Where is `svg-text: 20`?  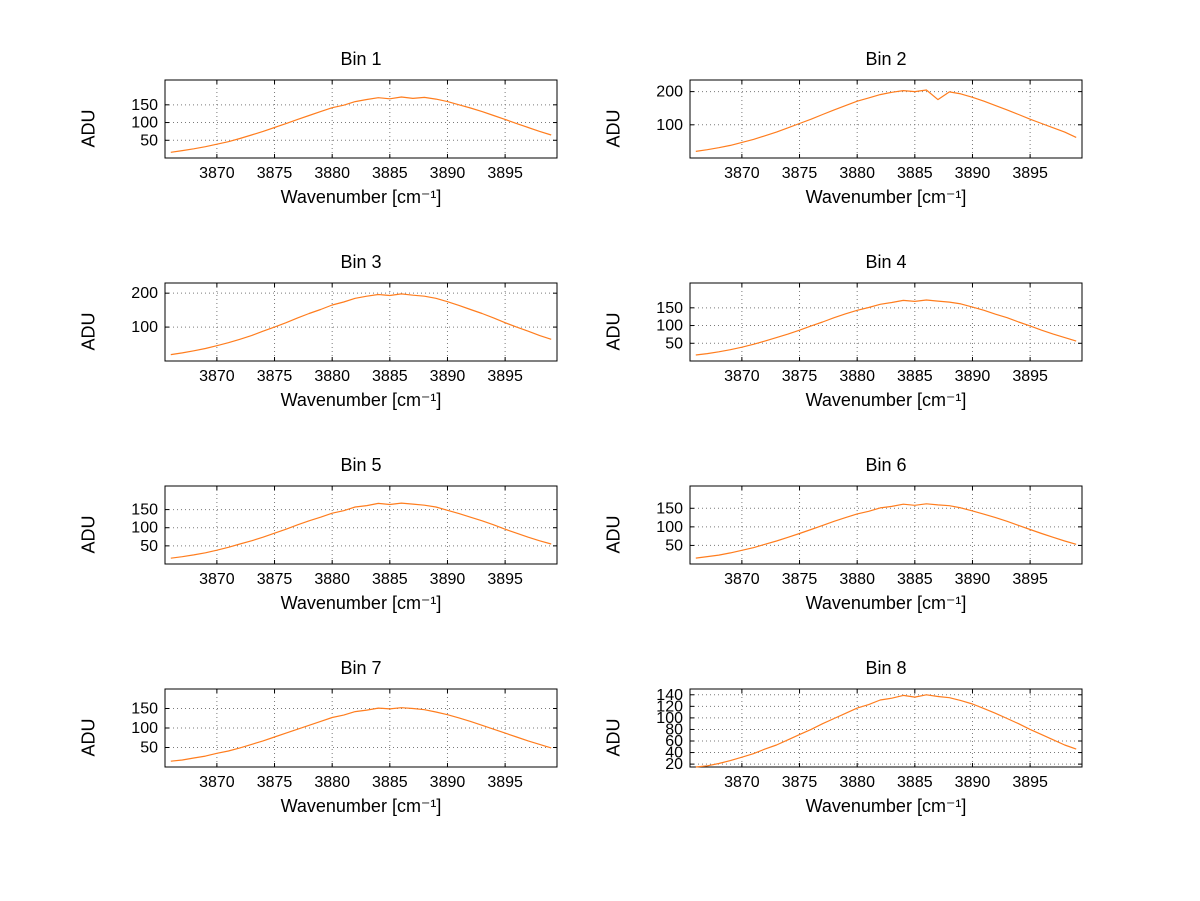 svg-text: 20 is located at coordinates (674, 764).